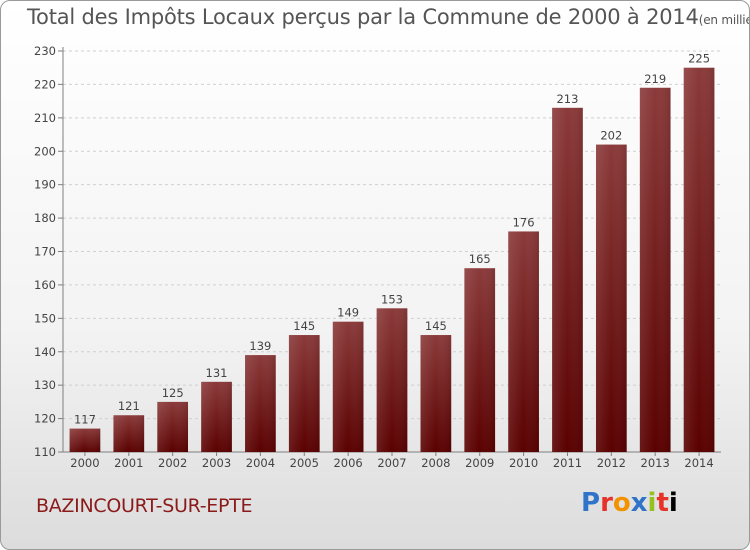  What do you see at coordinates (260, 403) in the screenshot?
I see `bar-shine-2004` at bounding box center [260, 403].